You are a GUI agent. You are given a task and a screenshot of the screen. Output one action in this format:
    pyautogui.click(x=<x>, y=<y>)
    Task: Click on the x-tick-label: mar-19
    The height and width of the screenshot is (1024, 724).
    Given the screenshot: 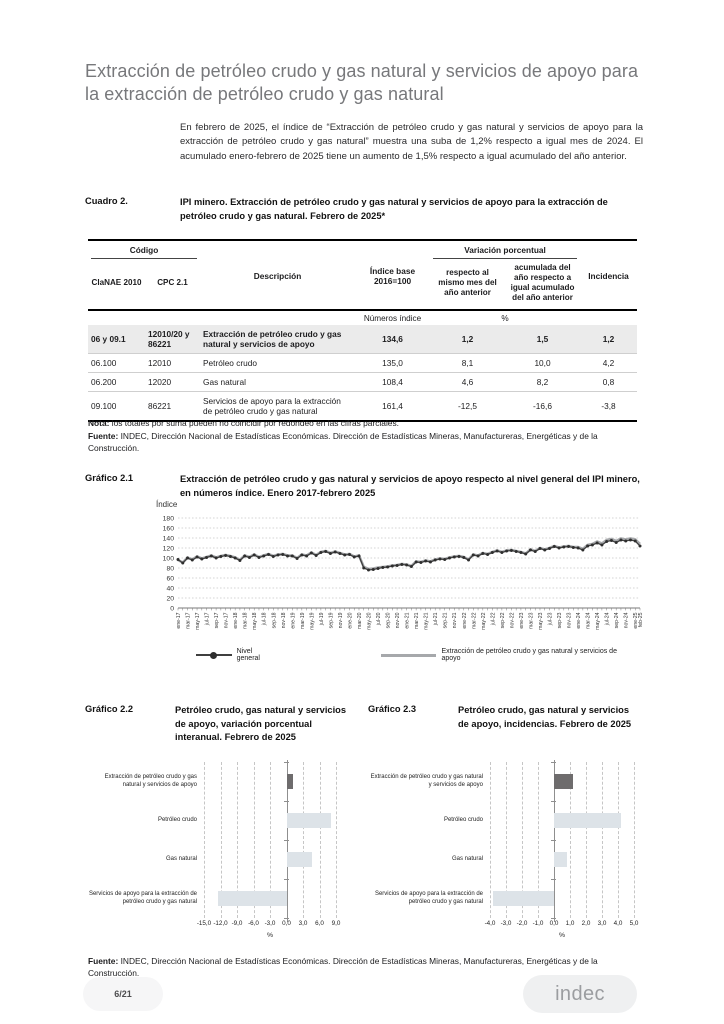 What is the action you would take?
    pyautogui.click(x=303, y=620)
    